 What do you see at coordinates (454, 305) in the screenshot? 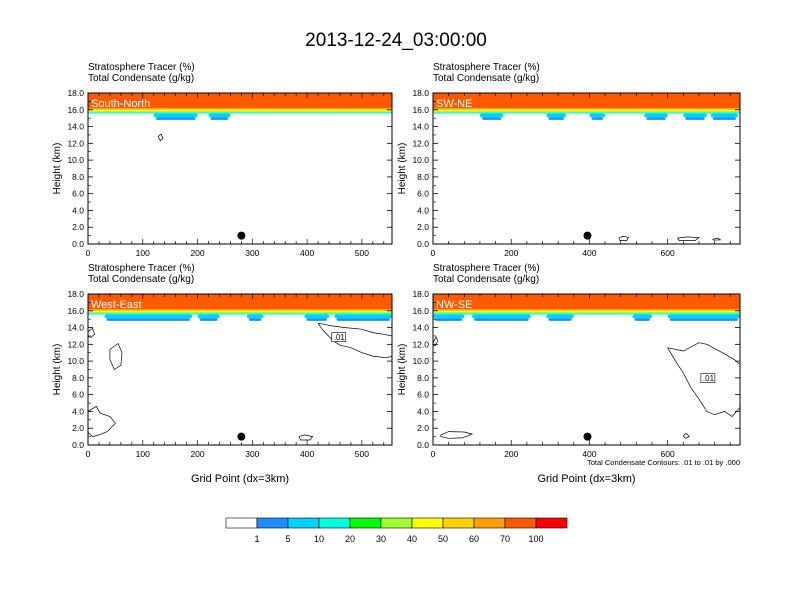
I see `panel-name-label: NW-SE` at bounding box center [454, 305].